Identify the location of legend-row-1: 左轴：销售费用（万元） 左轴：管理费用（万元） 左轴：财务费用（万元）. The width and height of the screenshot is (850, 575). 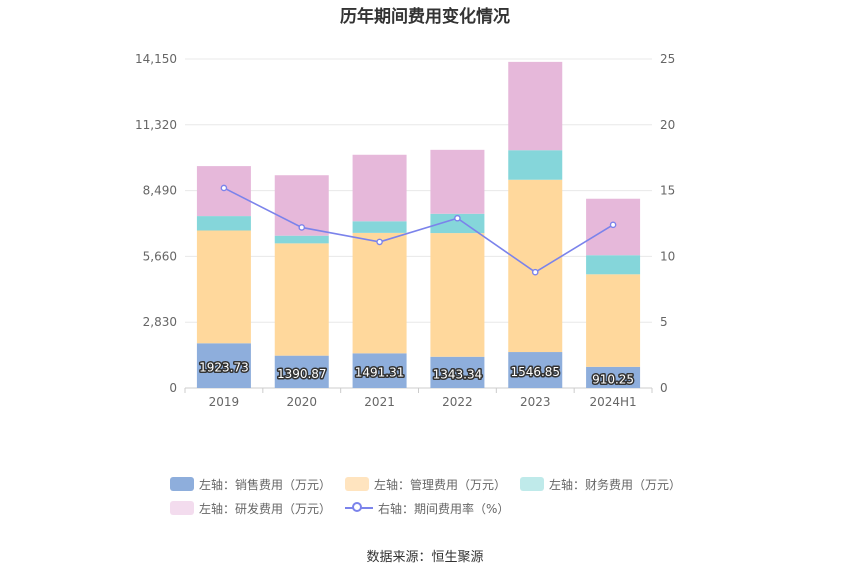
(440, 484).